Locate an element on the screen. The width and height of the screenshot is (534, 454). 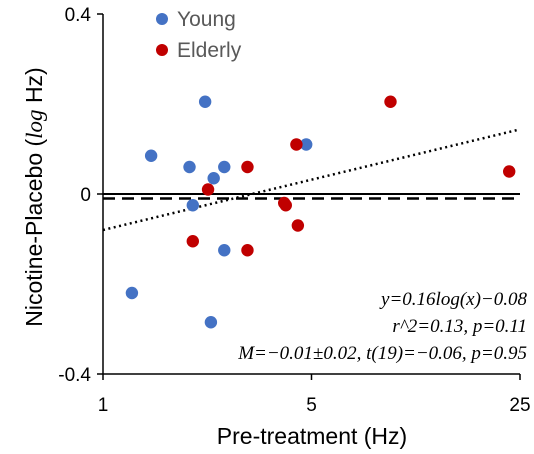
x-tick-label: 25 is located at coordinates (519, 405).